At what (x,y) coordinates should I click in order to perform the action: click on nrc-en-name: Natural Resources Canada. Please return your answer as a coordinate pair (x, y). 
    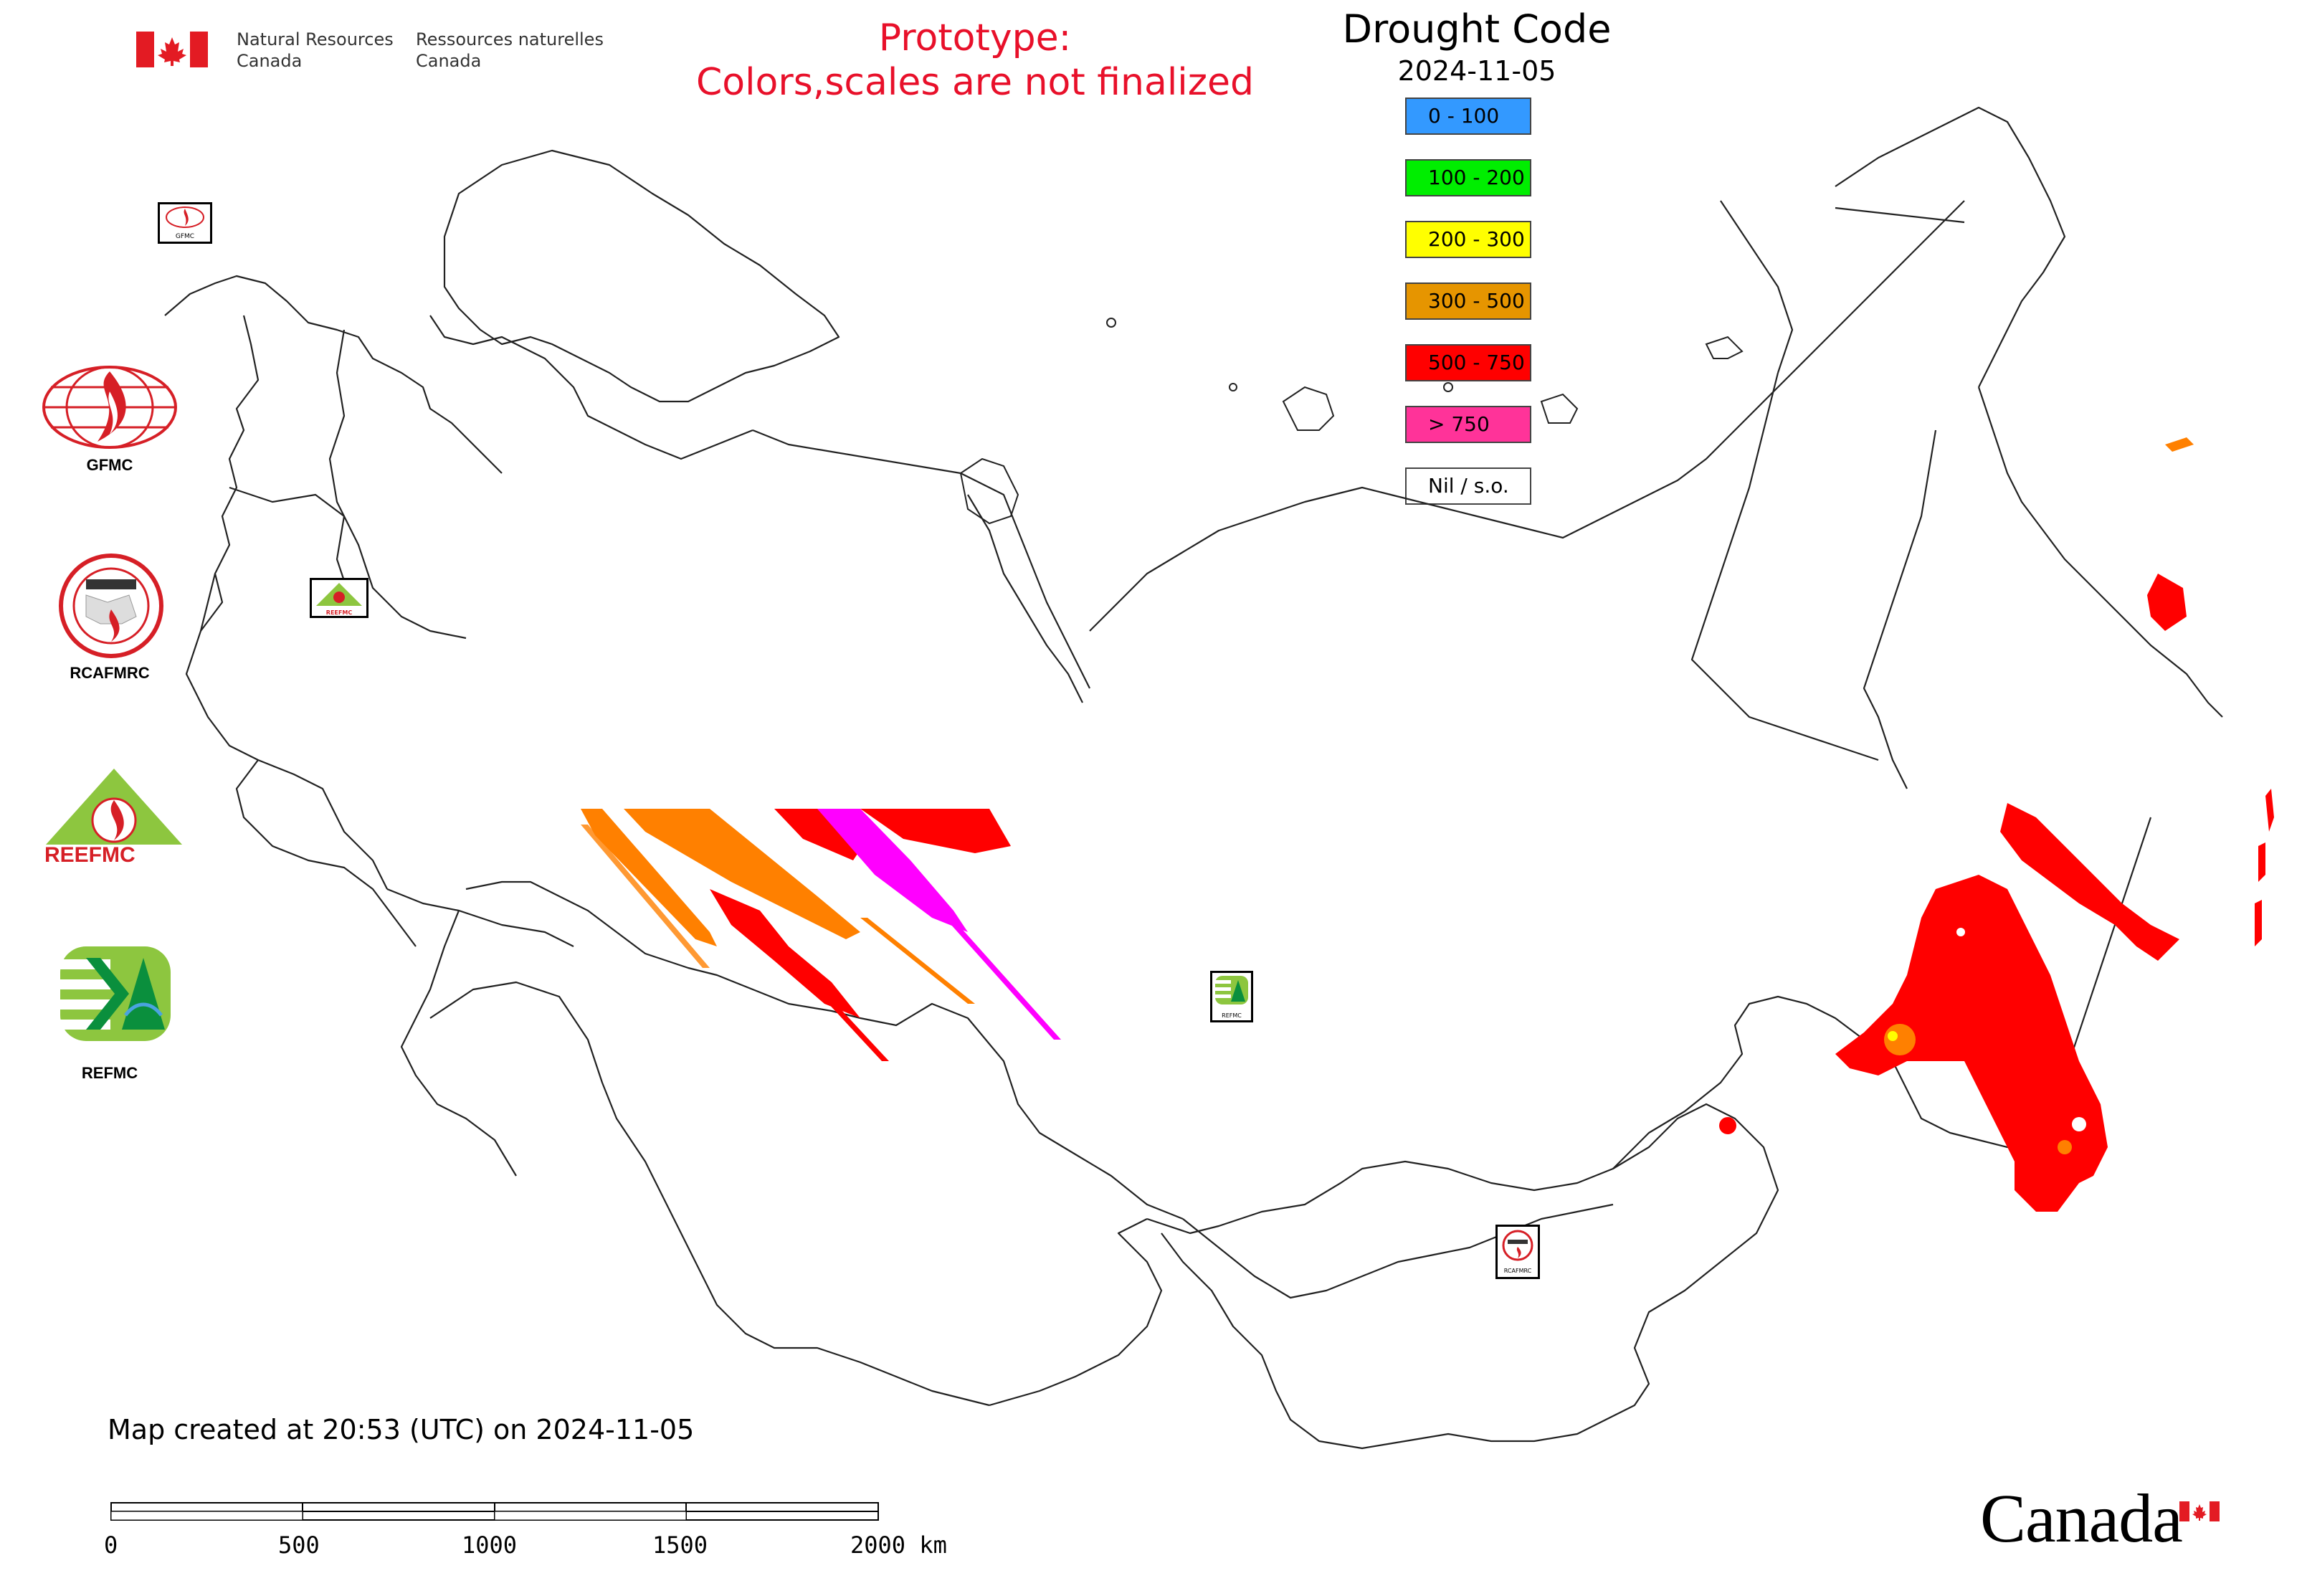
    Looking at the image, I should click on (315, 50).